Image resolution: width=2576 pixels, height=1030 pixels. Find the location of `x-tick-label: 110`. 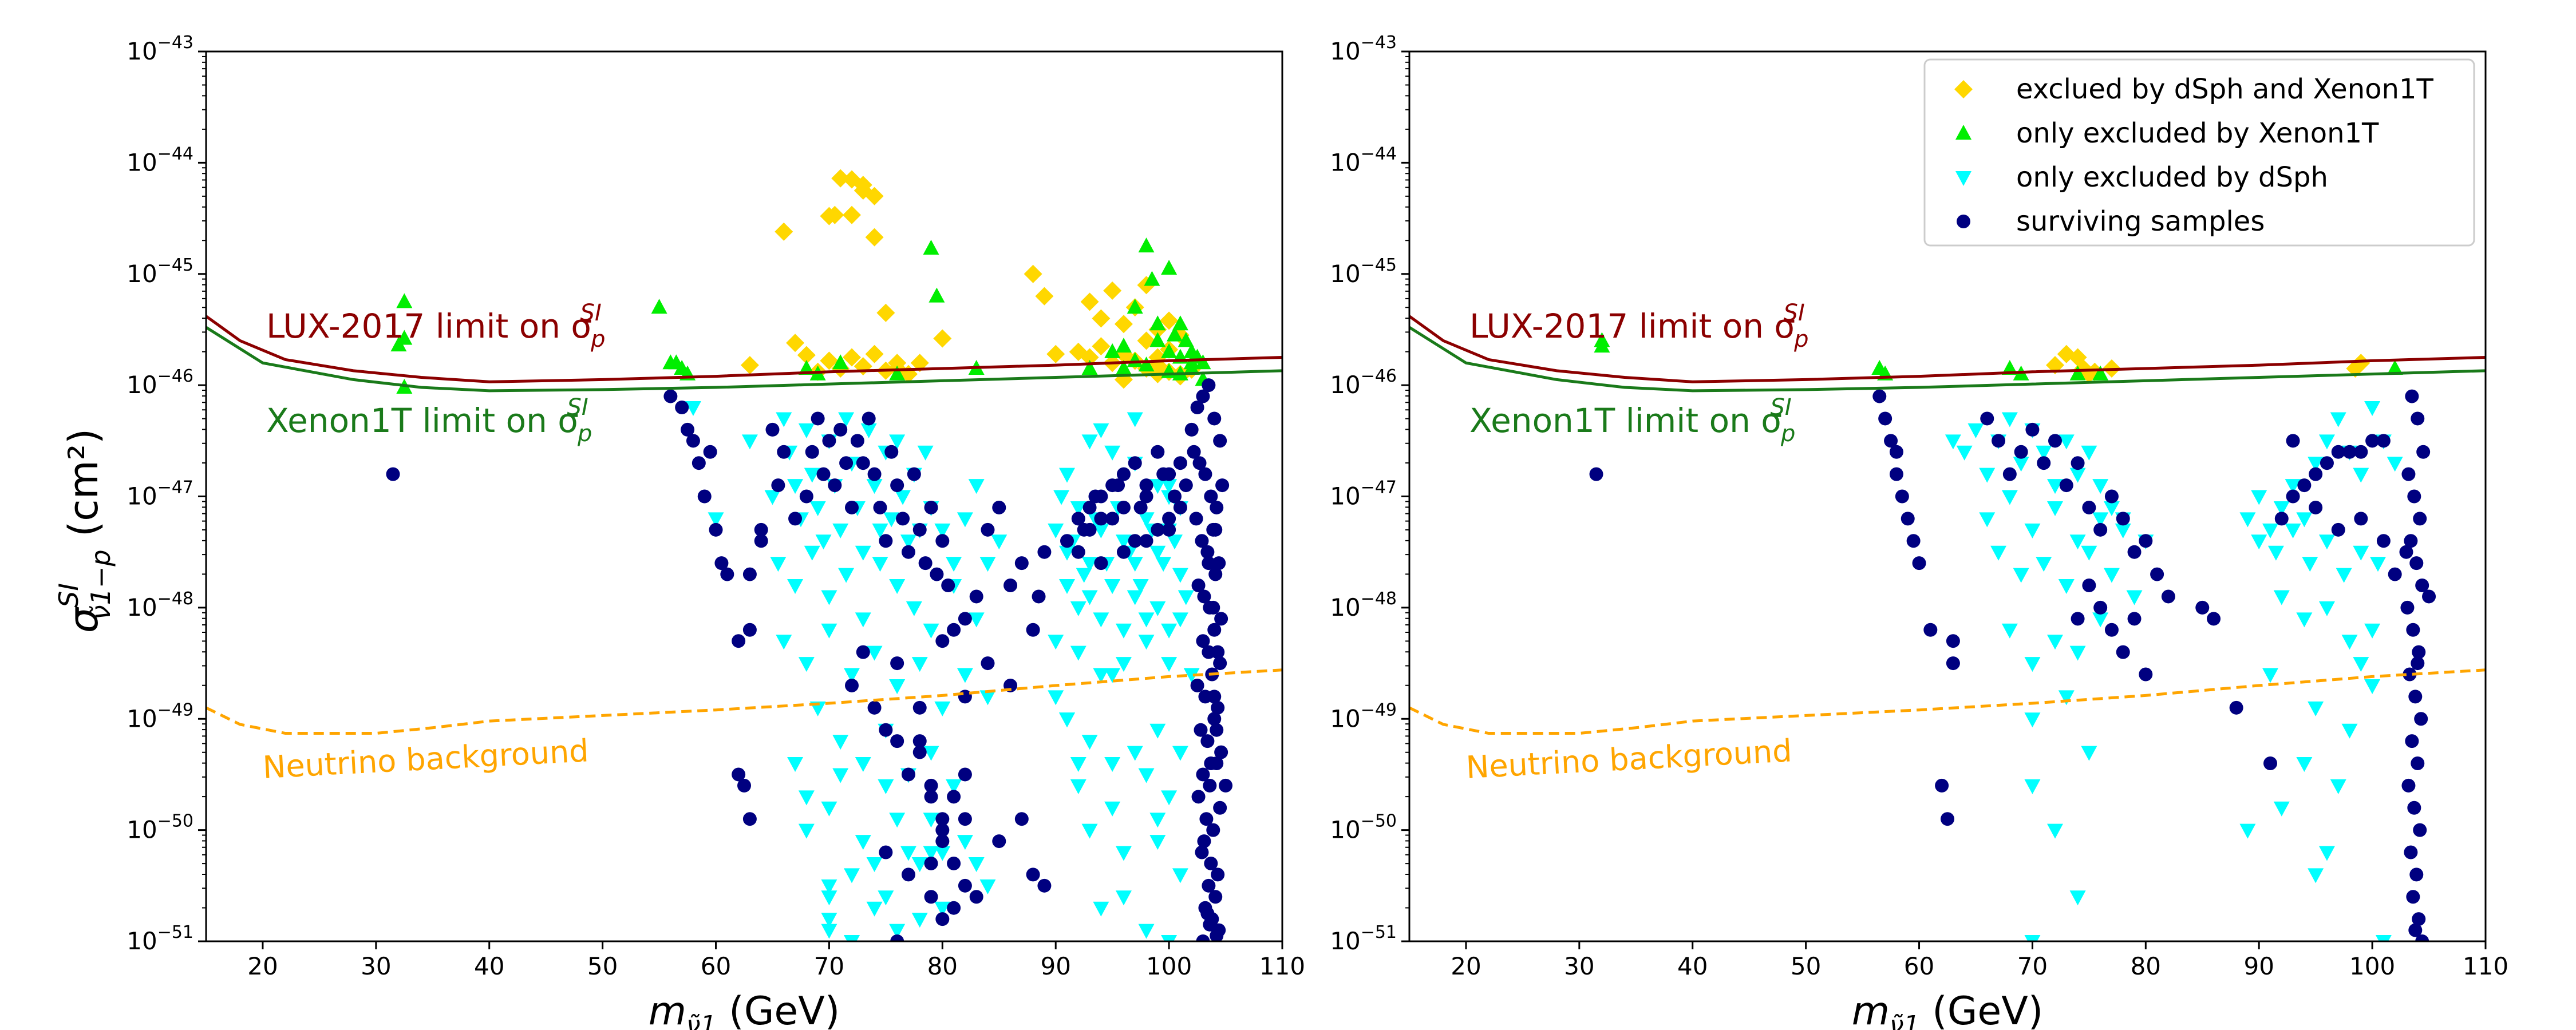

x-tick-label: 110 is located at coordinates (1282, 966).